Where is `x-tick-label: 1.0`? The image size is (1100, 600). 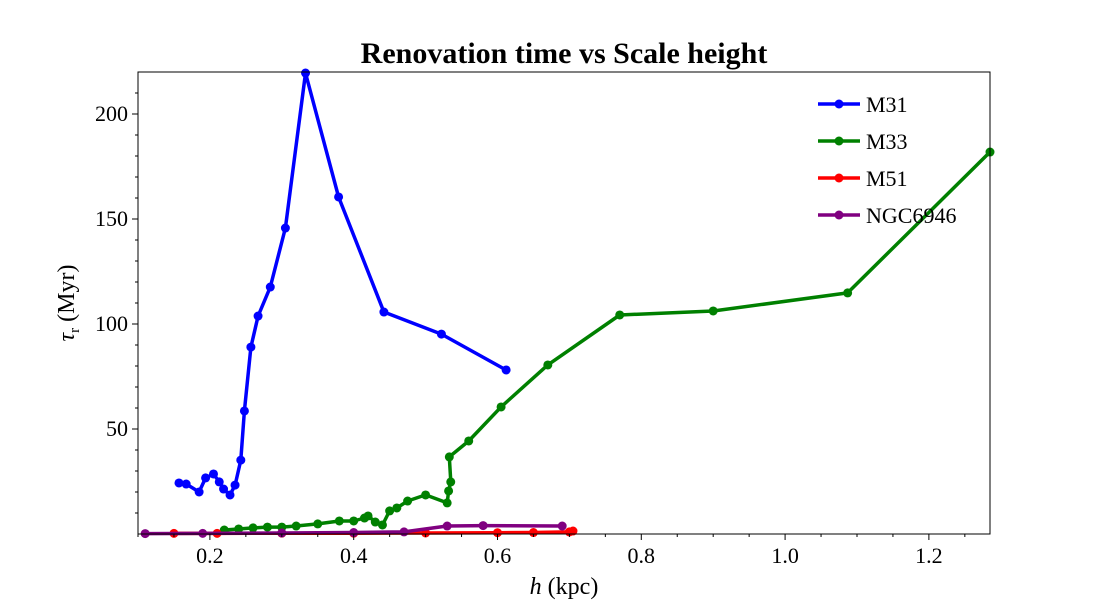
x-tick-label: 1.0 is located at coordinates (785, 555).